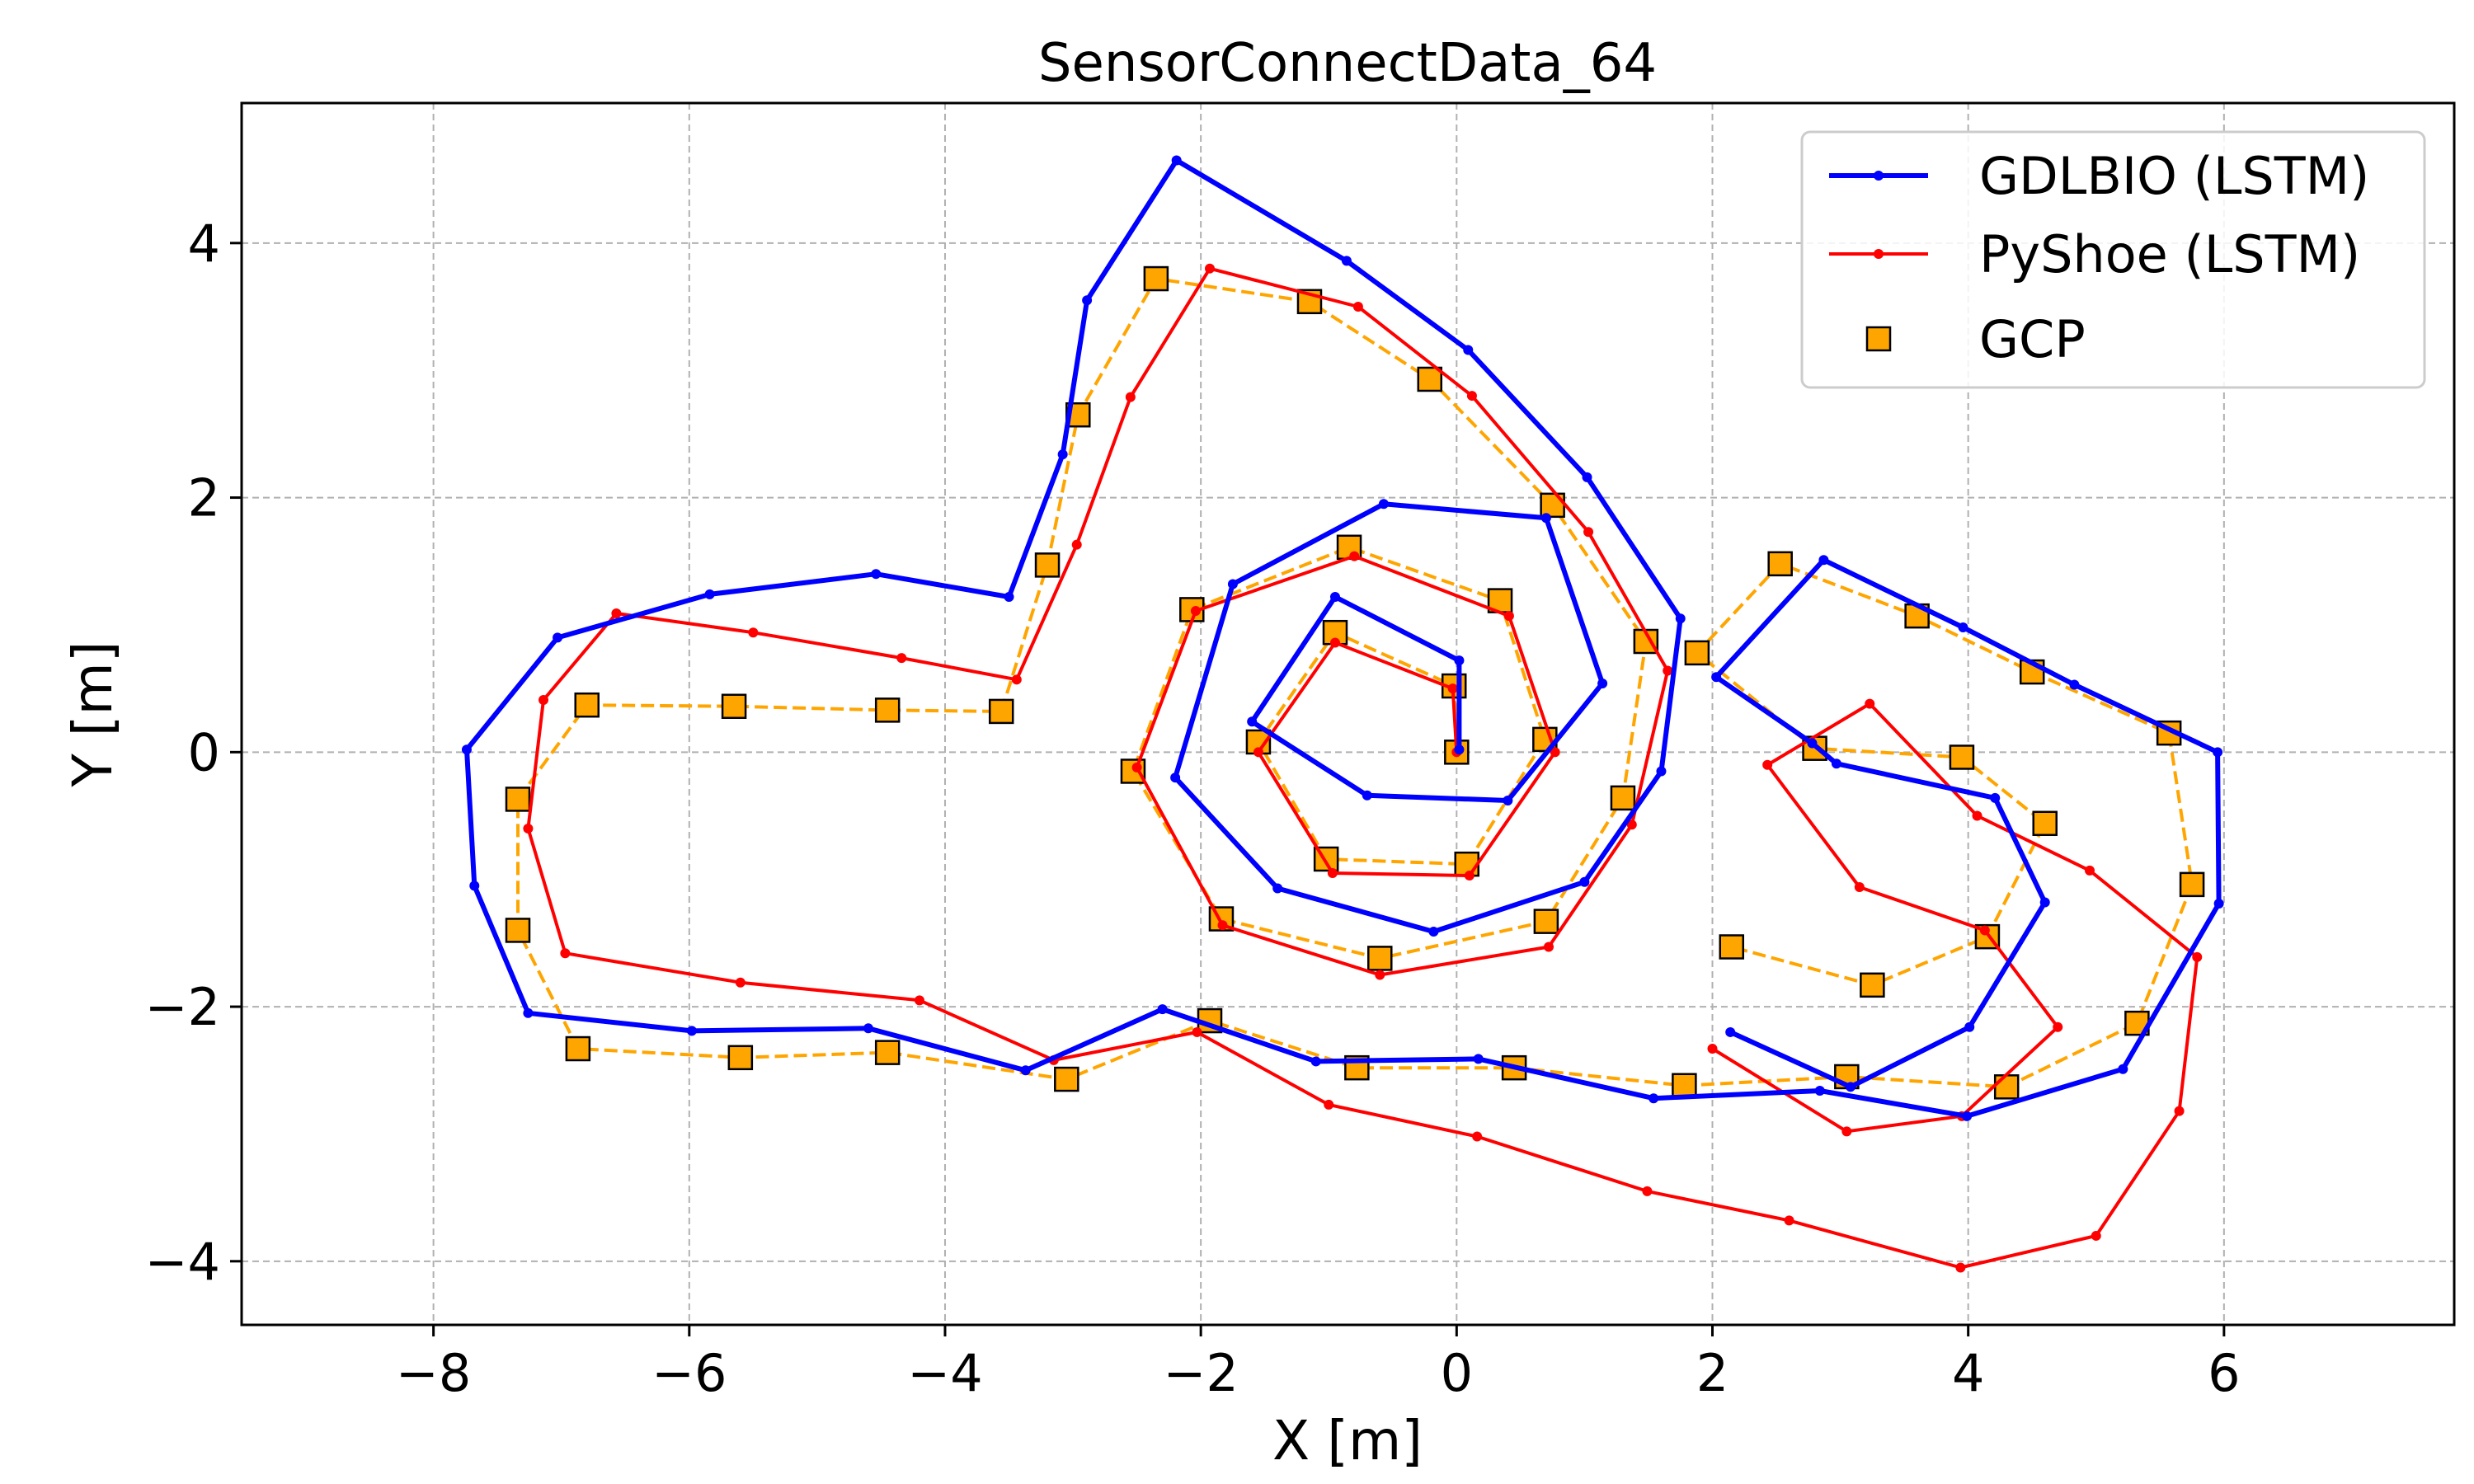  Describe the element at coordinates (1712, 1373) in the screenshot. I see `x-tick-label: 2` at that location.